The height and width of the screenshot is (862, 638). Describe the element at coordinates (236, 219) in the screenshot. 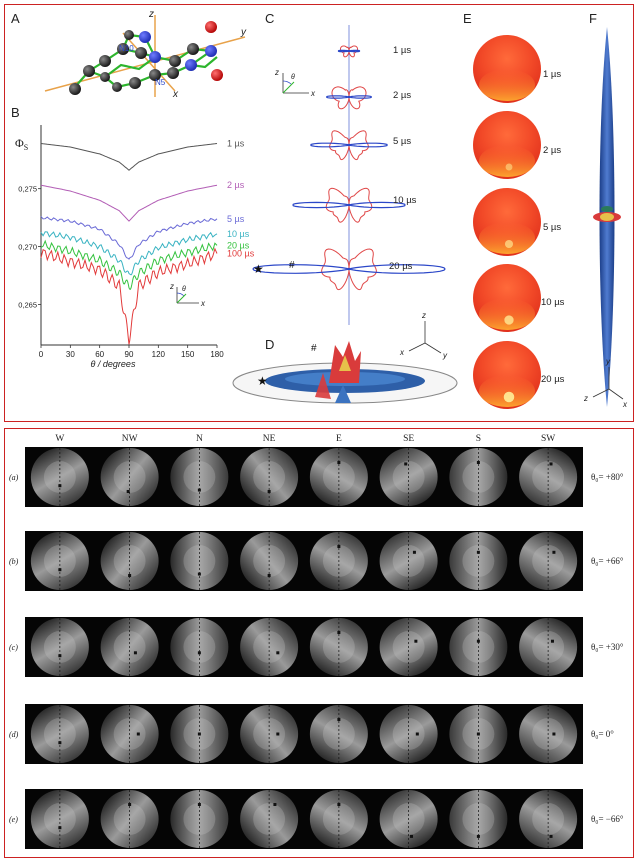

I see `series-label-2: 5 µs` at that location.